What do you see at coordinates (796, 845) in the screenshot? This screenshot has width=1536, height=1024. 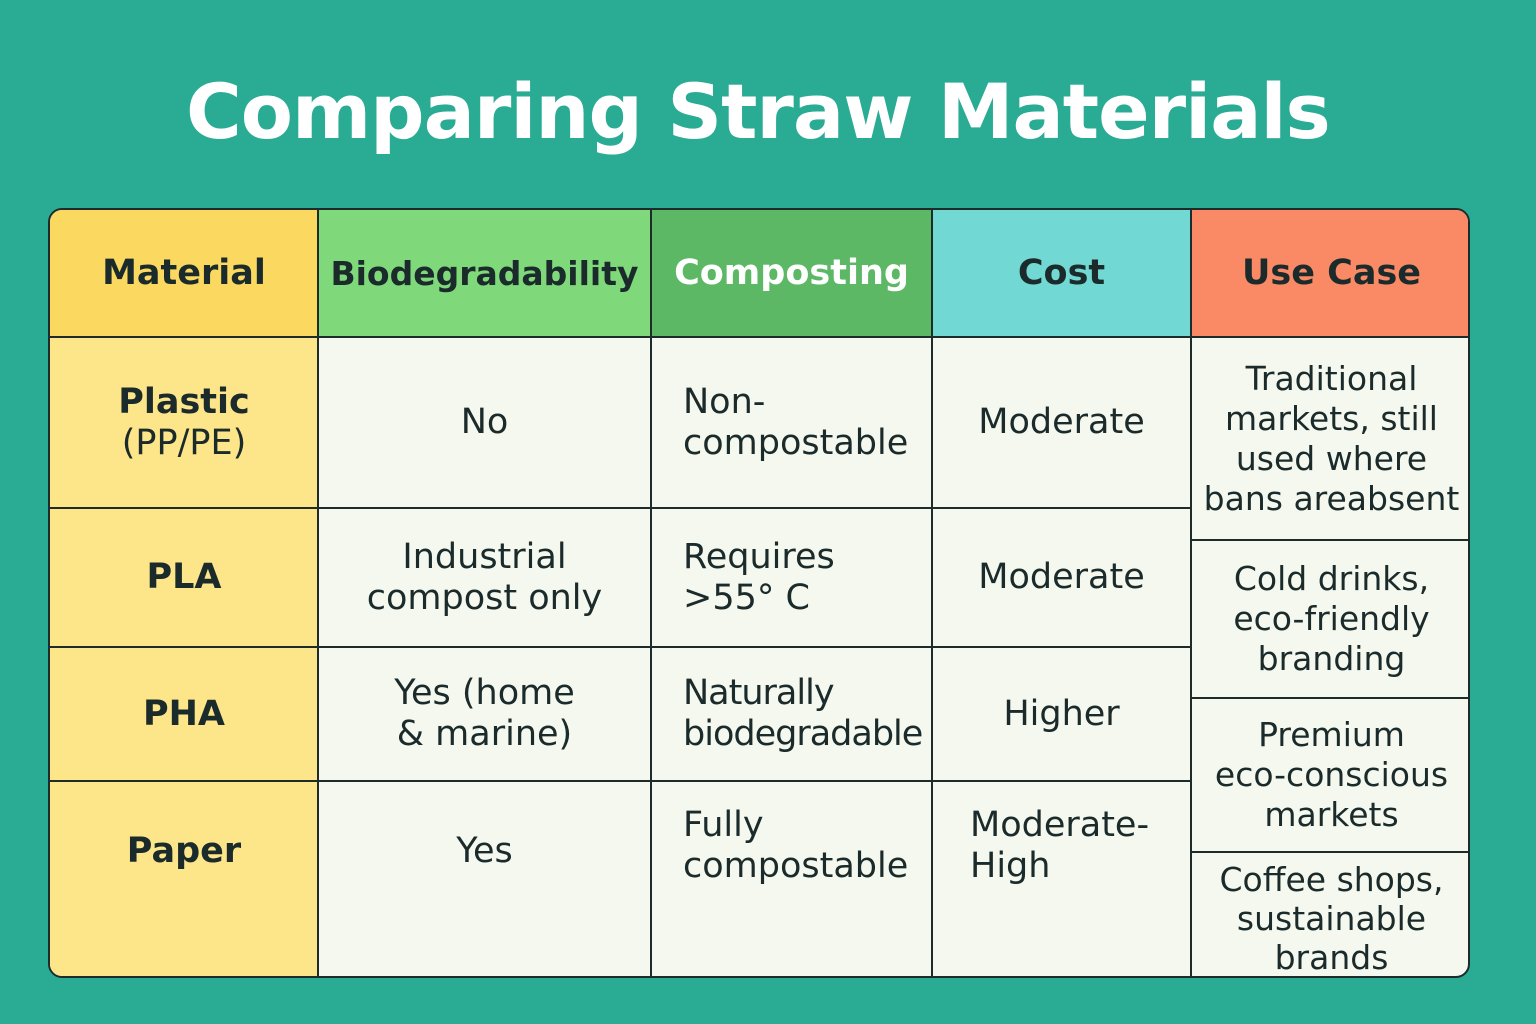 I see `composting-cell: Fully compostable` at bounding box center [796, 845].